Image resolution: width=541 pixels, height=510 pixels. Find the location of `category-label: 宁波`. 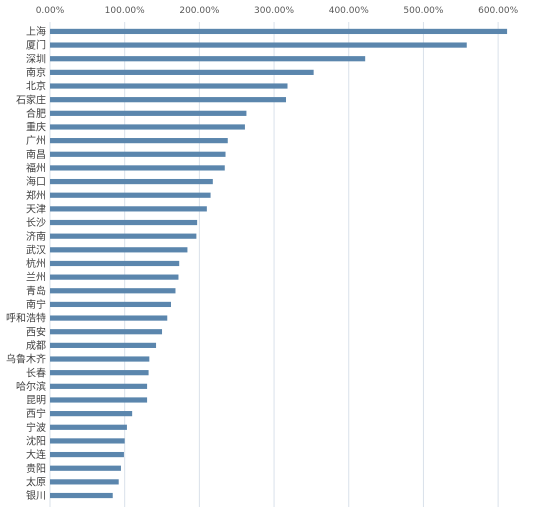

category-label: 宁波 is located at coordinates (36, 427).